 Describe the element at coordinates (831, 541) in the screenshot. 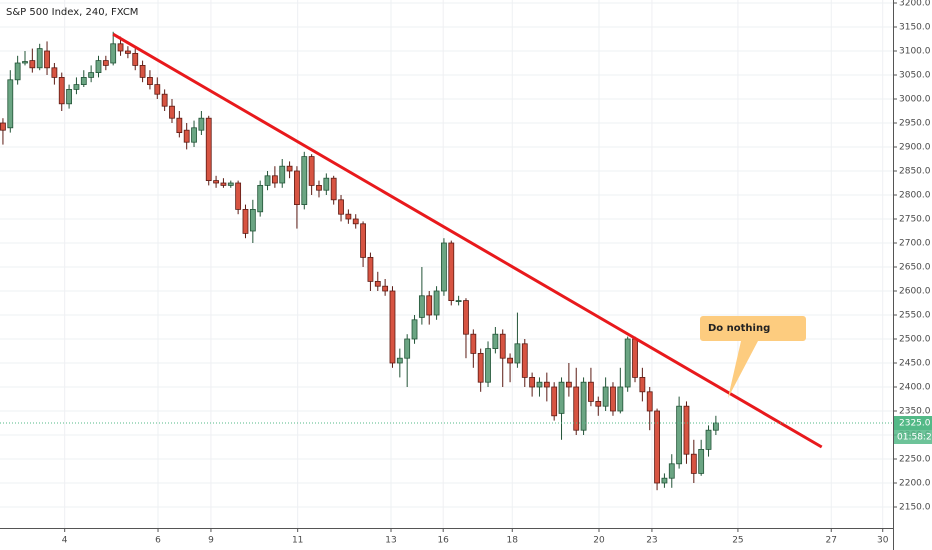

I see `x-tick-label: 27` at that location.